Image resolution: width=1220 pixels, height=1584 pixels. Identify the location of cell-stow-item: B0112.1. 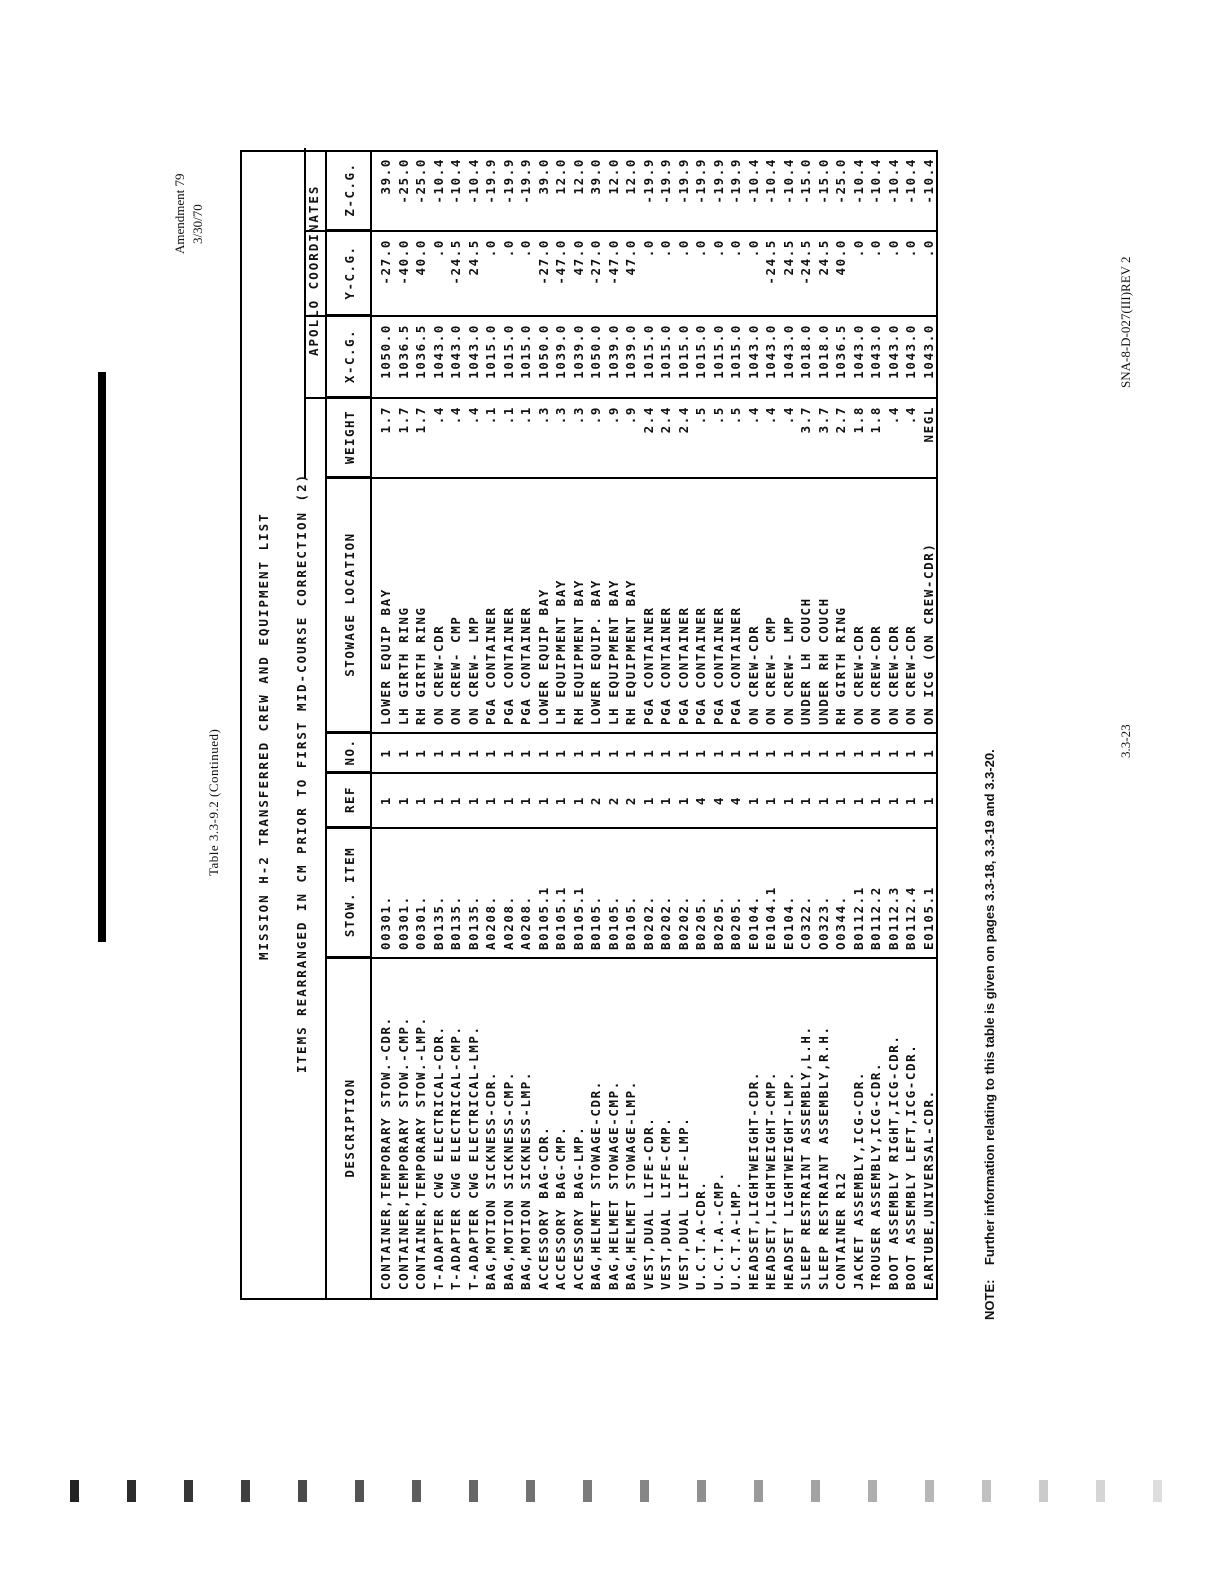
(858, 918).